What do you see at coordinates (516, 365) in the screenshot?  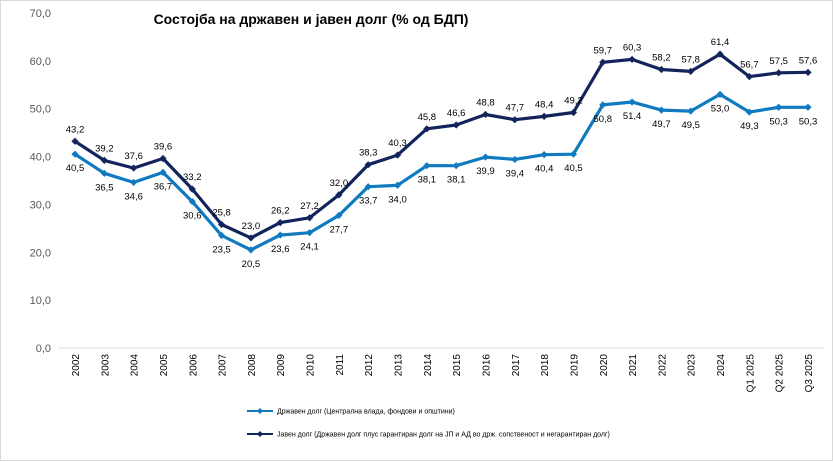 I see `x-tick-label: 2017` at bounding box center [516, 365].